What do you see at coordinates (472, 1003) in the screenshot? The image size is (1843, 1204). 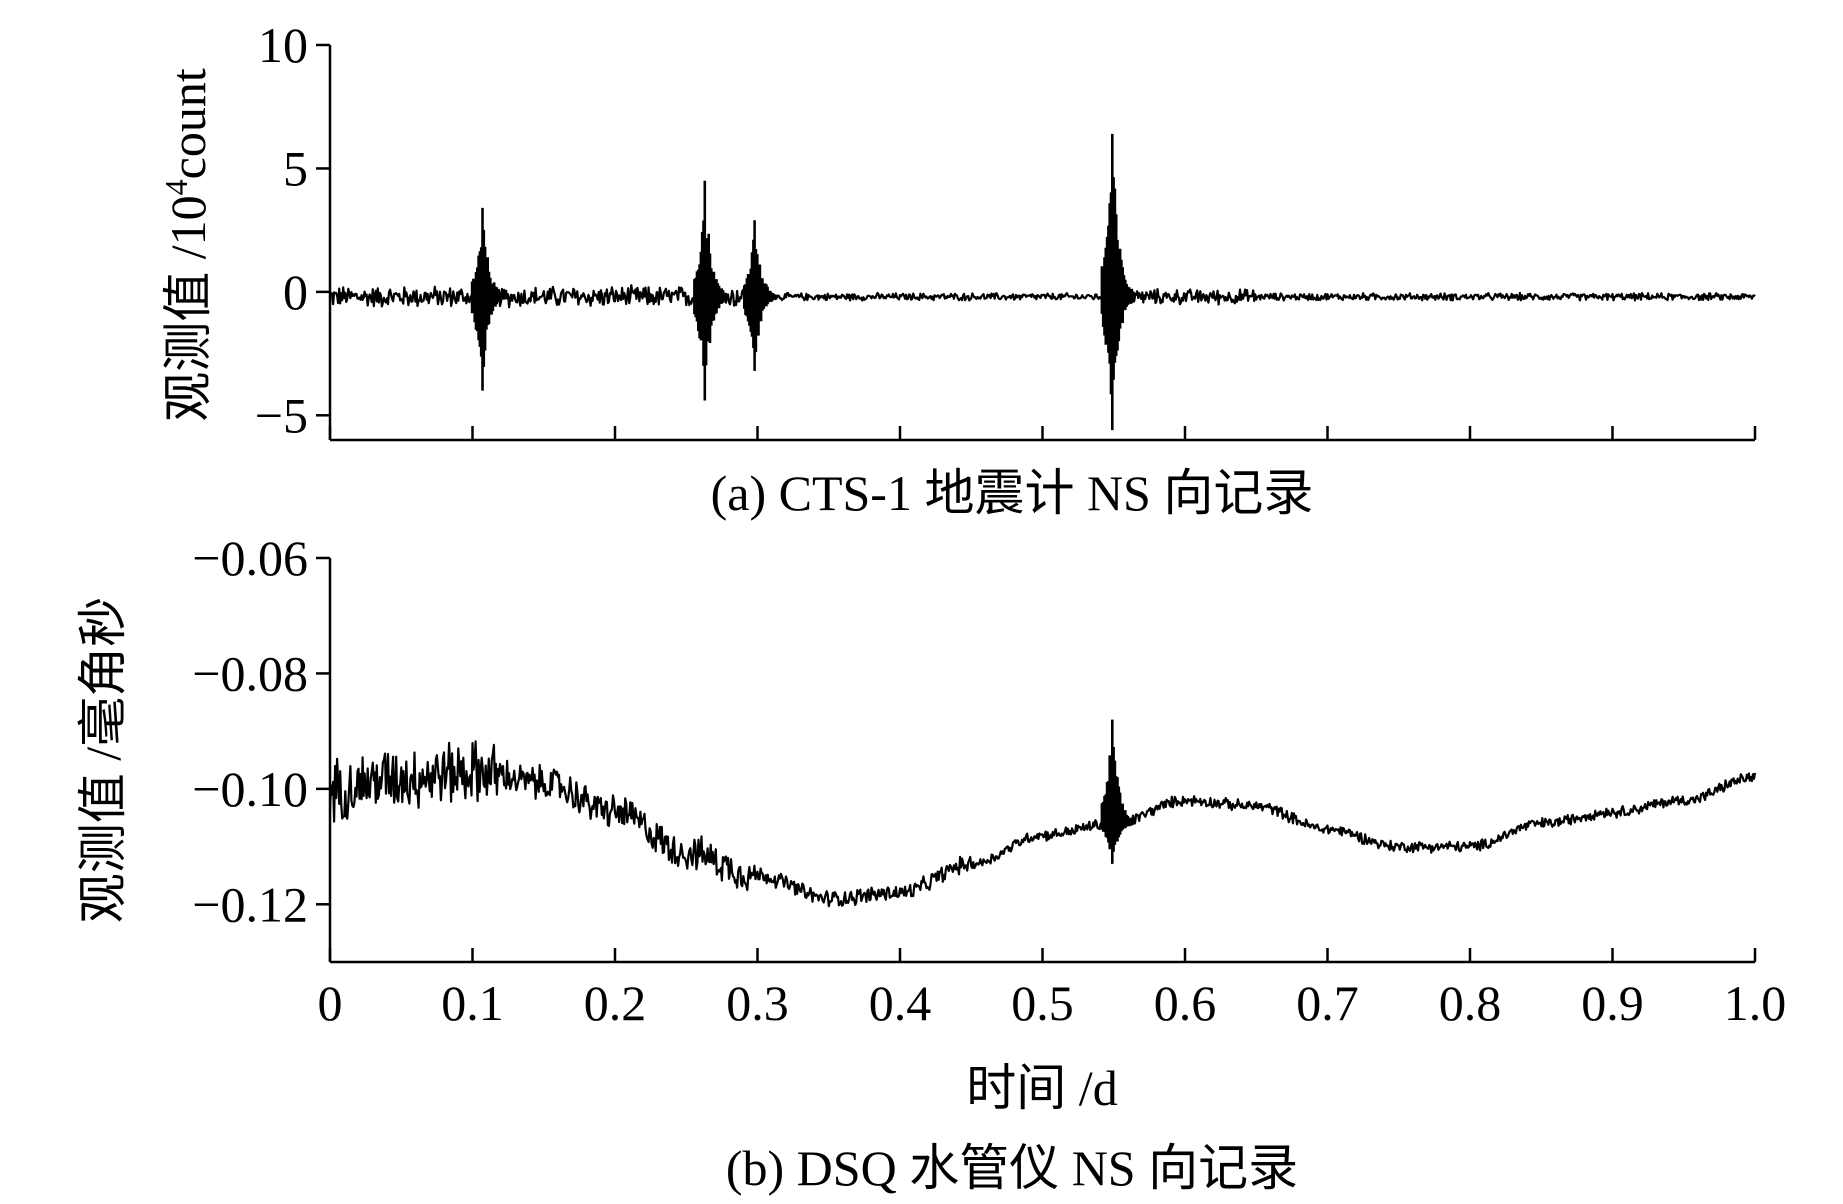 I see `panel-b-x-tick-label: 0.1` at bounding box center [472, 1003].